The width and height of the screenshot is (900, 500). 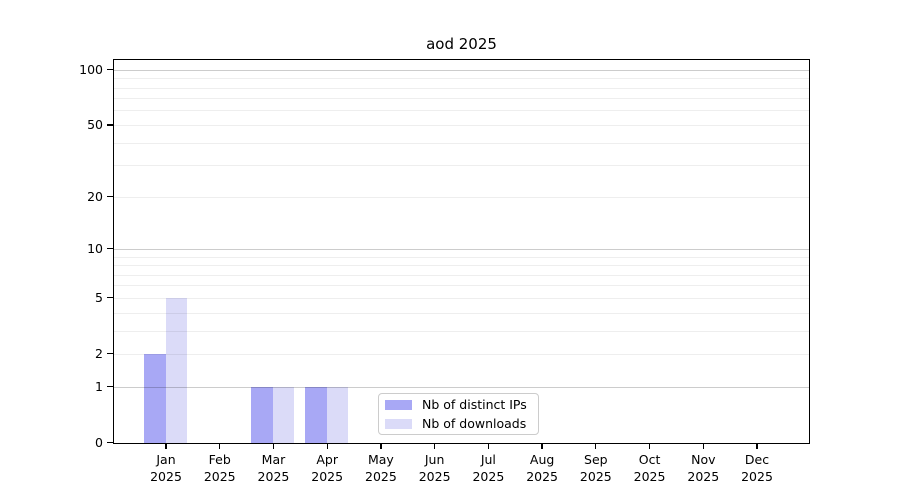 What do you see at coordinates (398, 404) in the screenshot?
I see `legend-swatch-distinct-ips-icon` at bounding box center [398, 404].